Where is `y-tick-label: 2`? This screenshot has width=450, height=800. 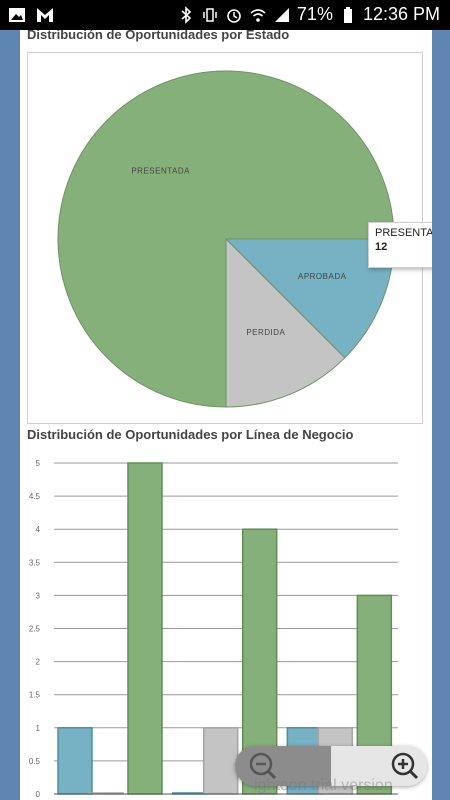
y-tick-label: 2 is located at coordinates (38, 662).